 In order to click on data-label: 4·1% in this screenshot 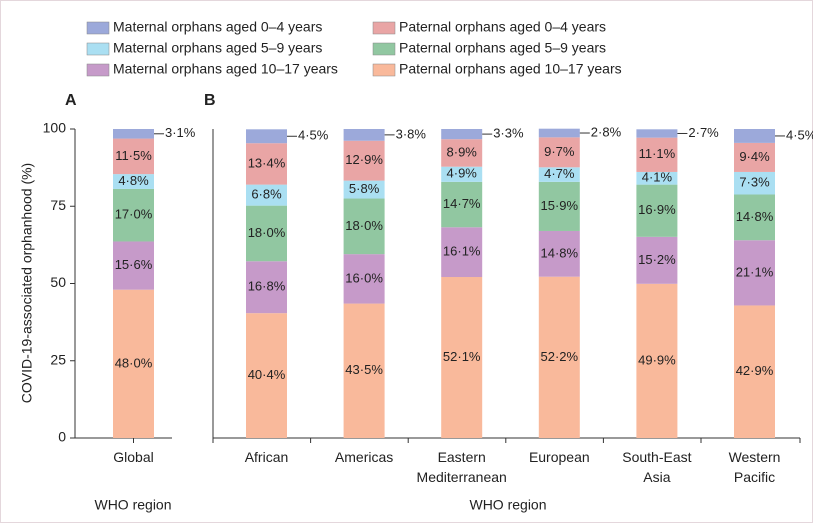, I will do `click(657, 177)`.